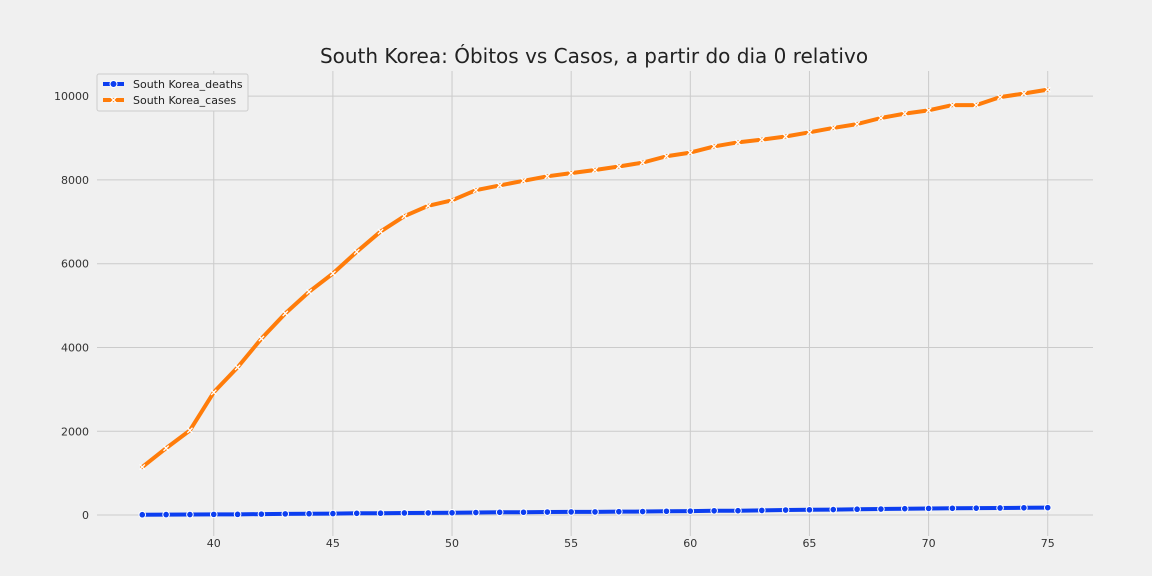  Describe the element at coordinates (333, 543) in the screenshot. I see `x-tick-label: 45` at that location.